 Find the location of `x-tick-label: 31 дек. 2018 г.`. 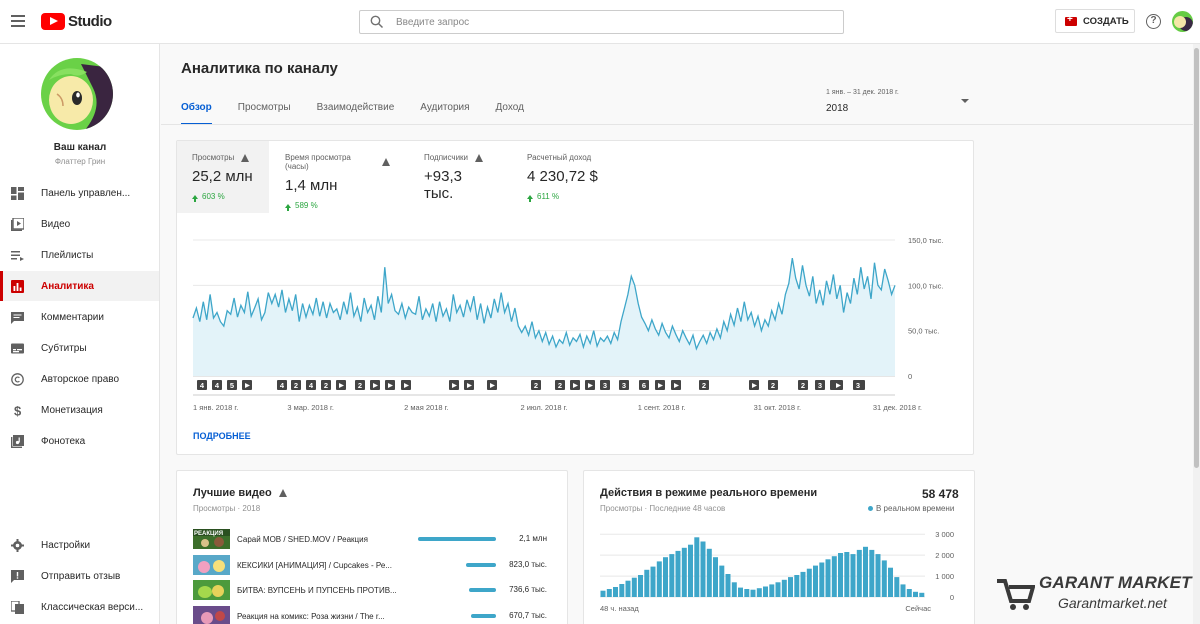

x-tick-label: 31 дек. 2018 г. is located at coordinates (897, 407).